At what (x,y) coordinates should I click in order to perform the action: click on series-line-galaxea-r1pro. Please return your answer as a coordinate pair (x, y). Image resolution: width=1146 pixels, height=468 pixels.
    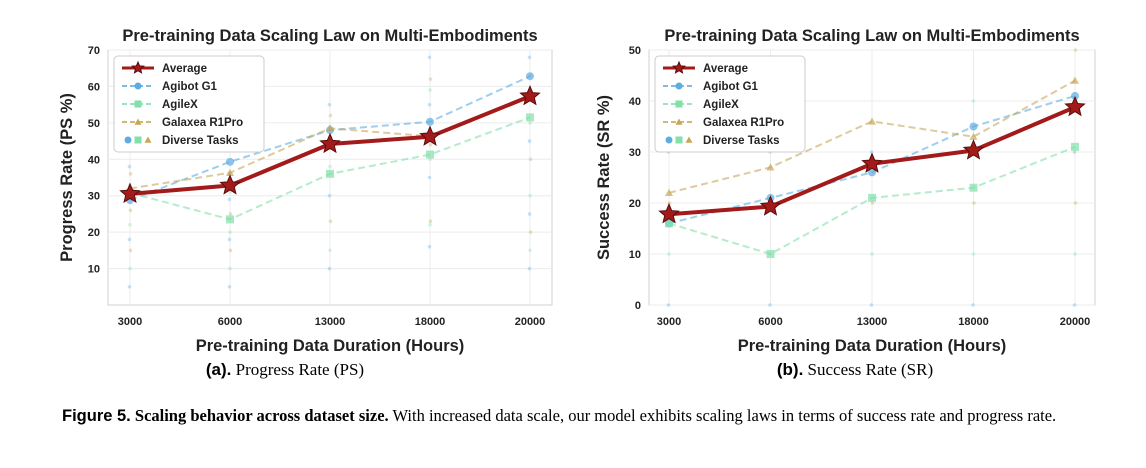
    Looking at the image, I should click on (872, 136).